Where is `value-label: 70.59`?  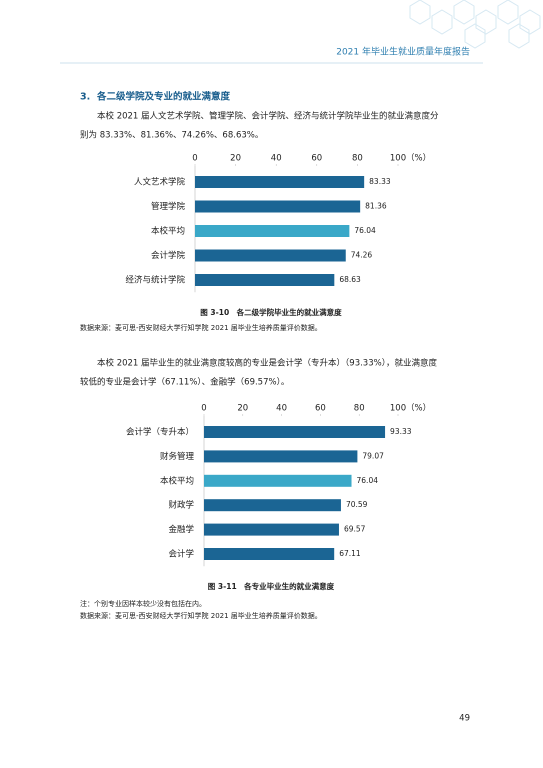 value-label: 70.59 is located at coordinates (357, 504).